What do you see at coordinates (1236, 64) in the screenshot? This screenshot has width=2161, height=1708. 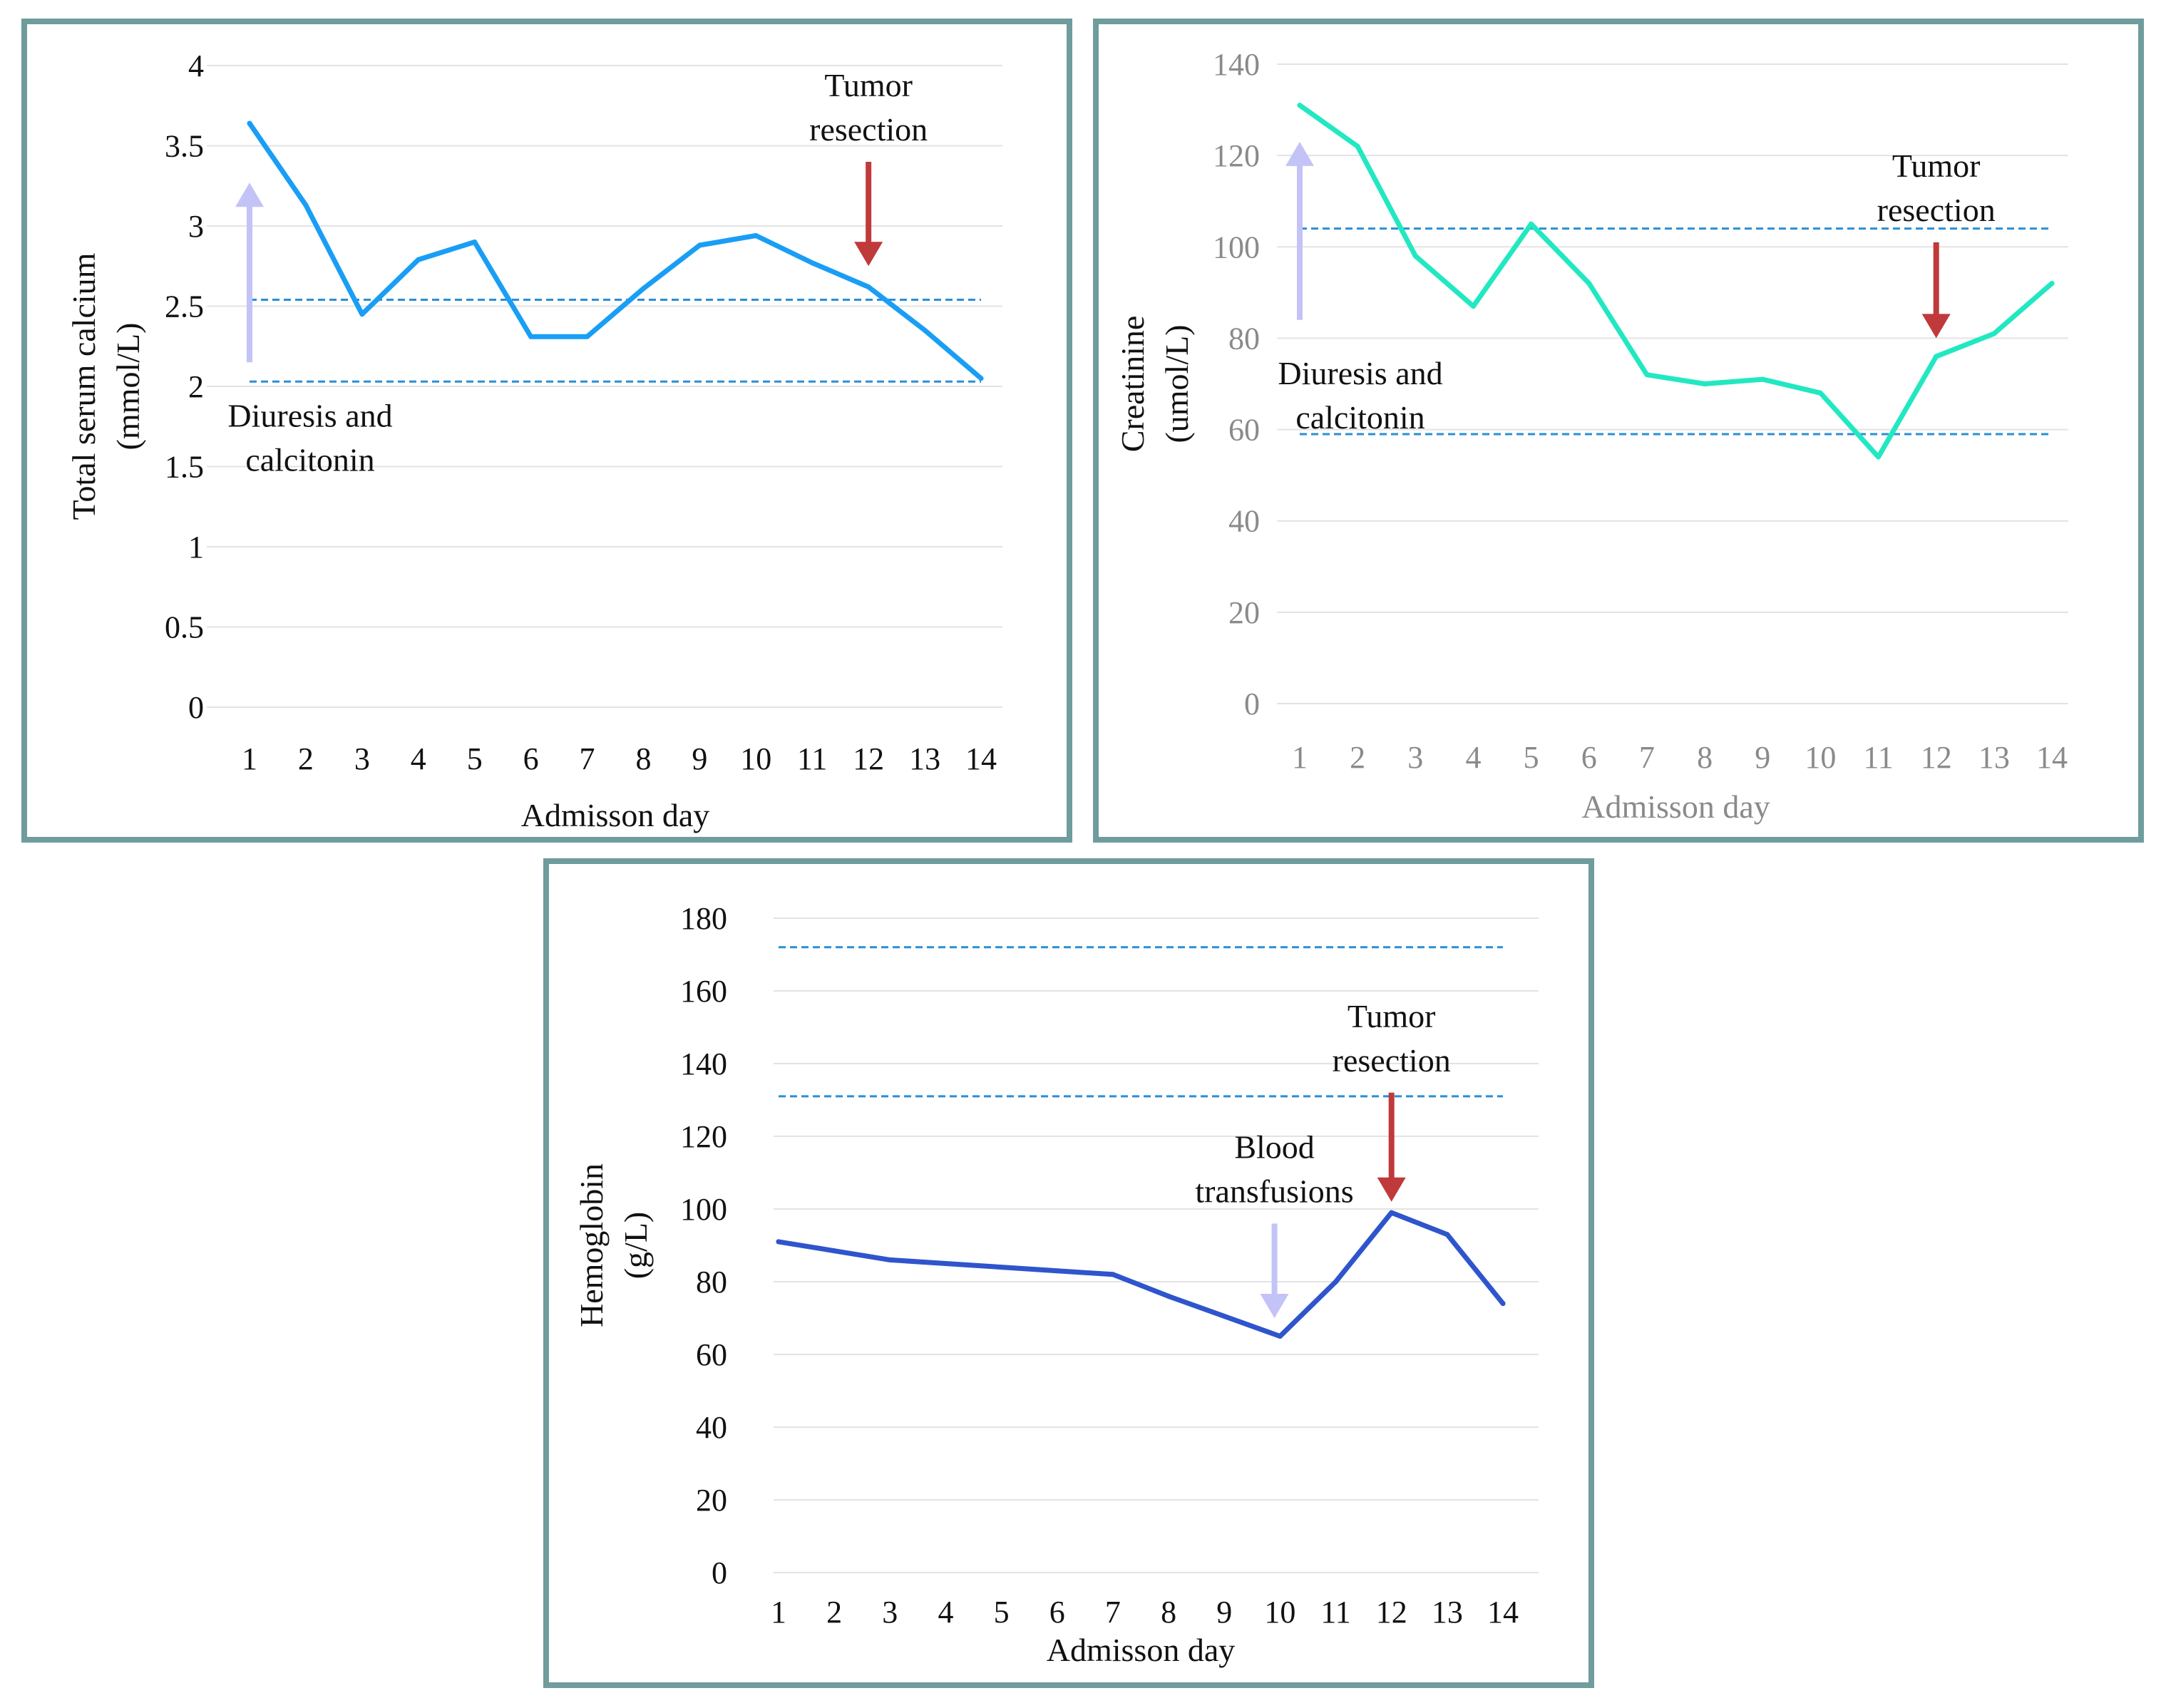 I see `y-tick-label: 140` at bounding box center [1236, 64].